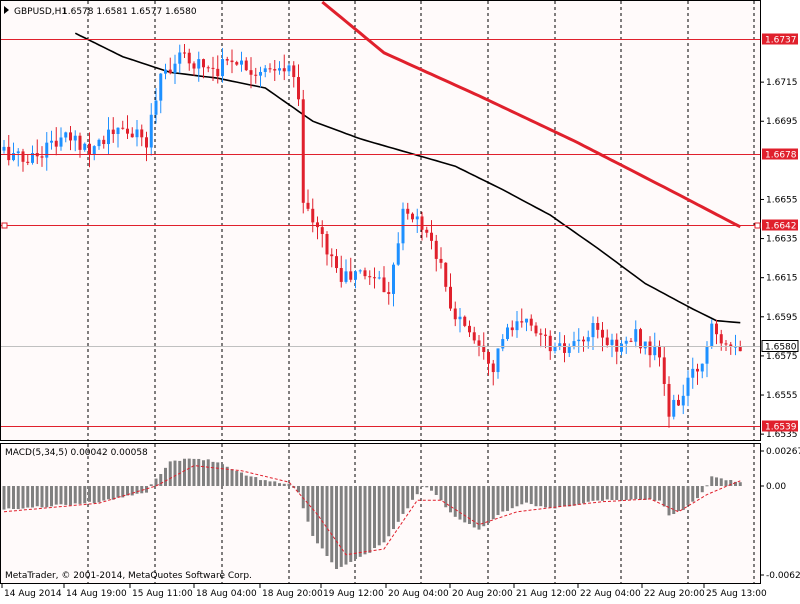 This screenshot has width=800, height=604. I want to click on level-tag-text-1: 1.6678, so click(781, 156).